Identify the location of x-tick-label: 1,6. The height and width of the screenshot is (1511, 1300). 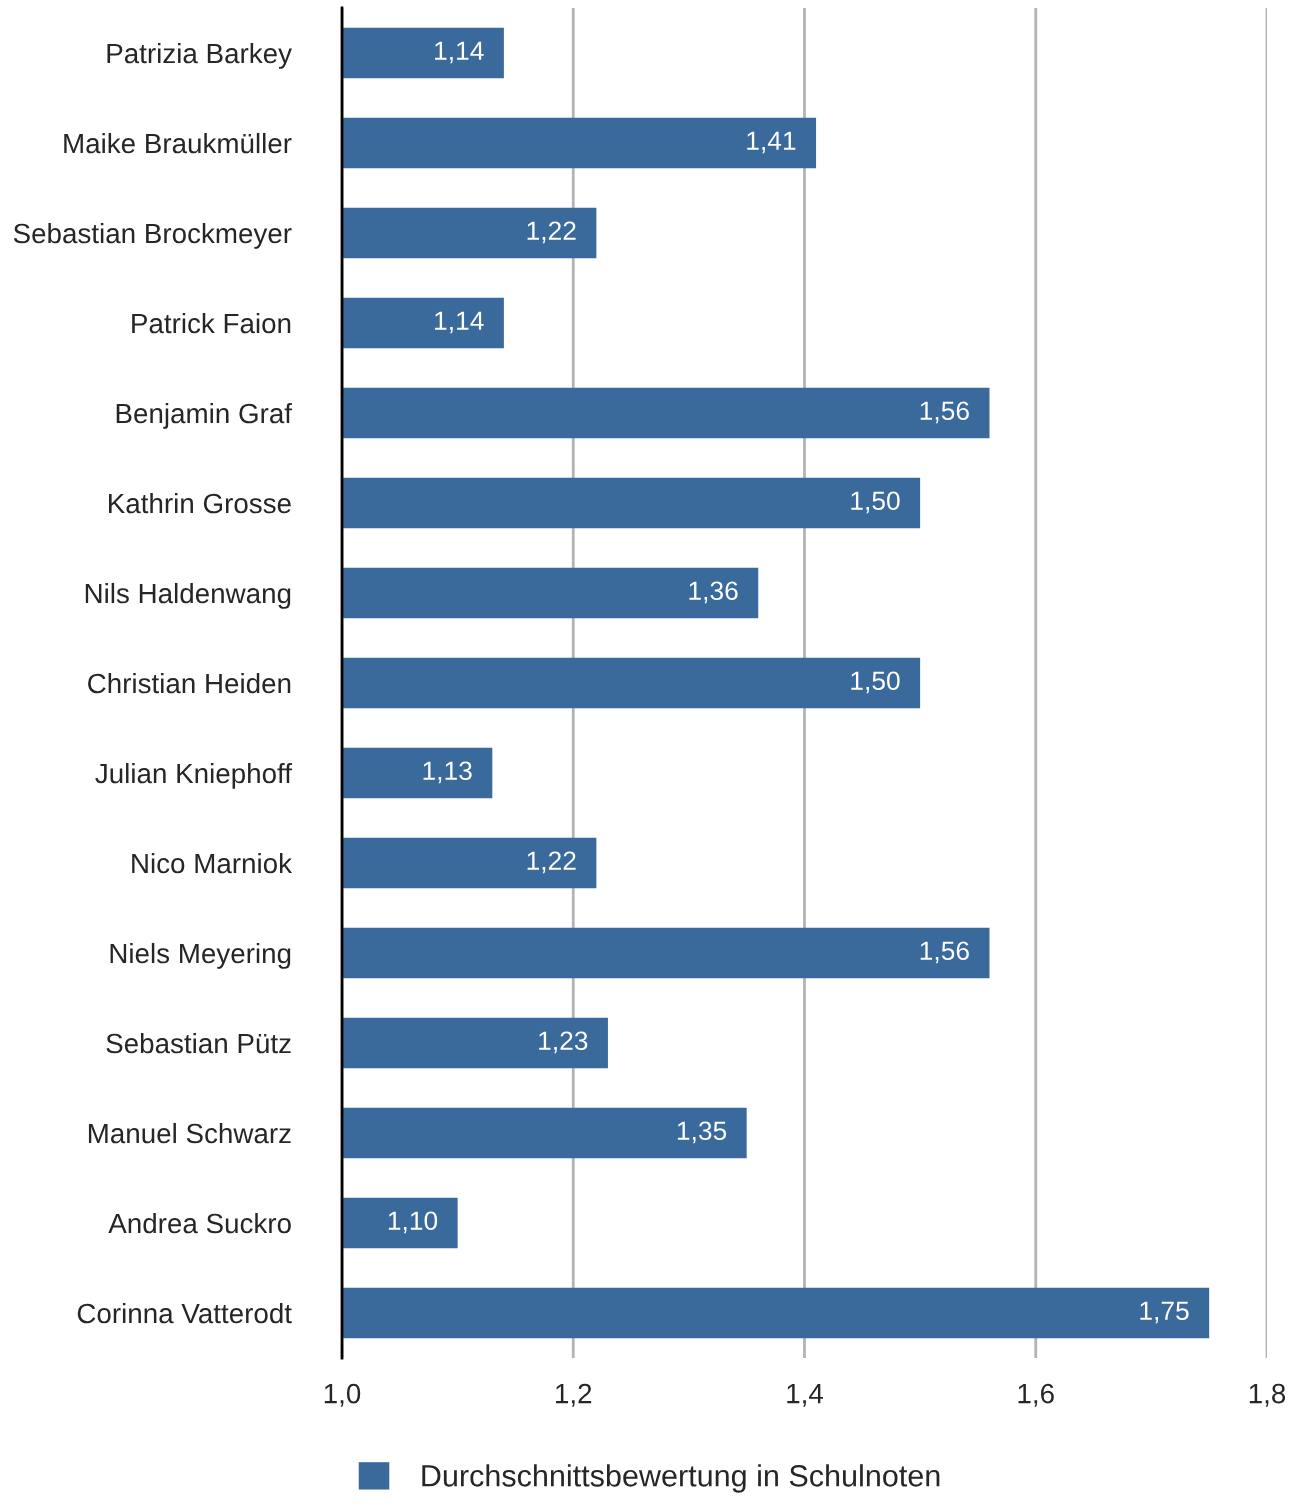
(1036, 1395).